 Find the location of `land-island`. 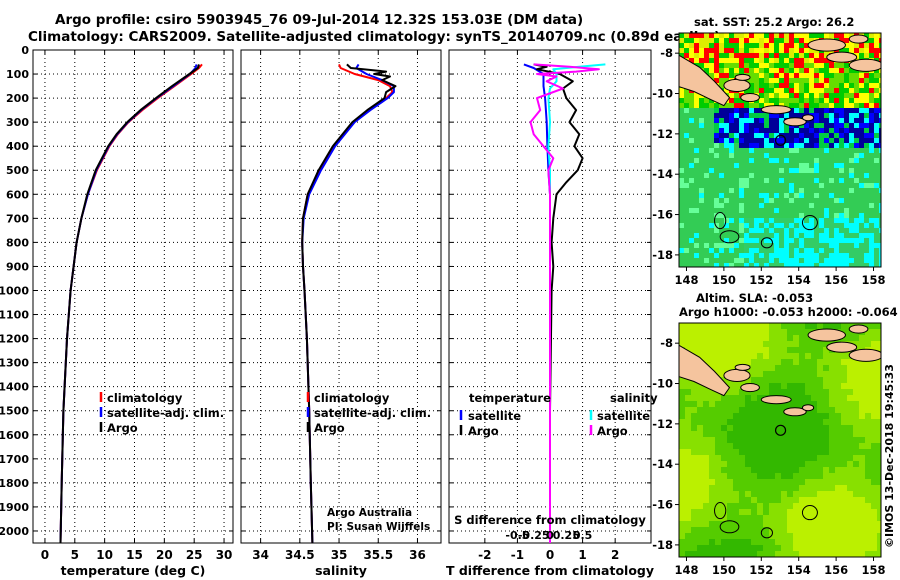

land-island is located at coordinates (737, 375).